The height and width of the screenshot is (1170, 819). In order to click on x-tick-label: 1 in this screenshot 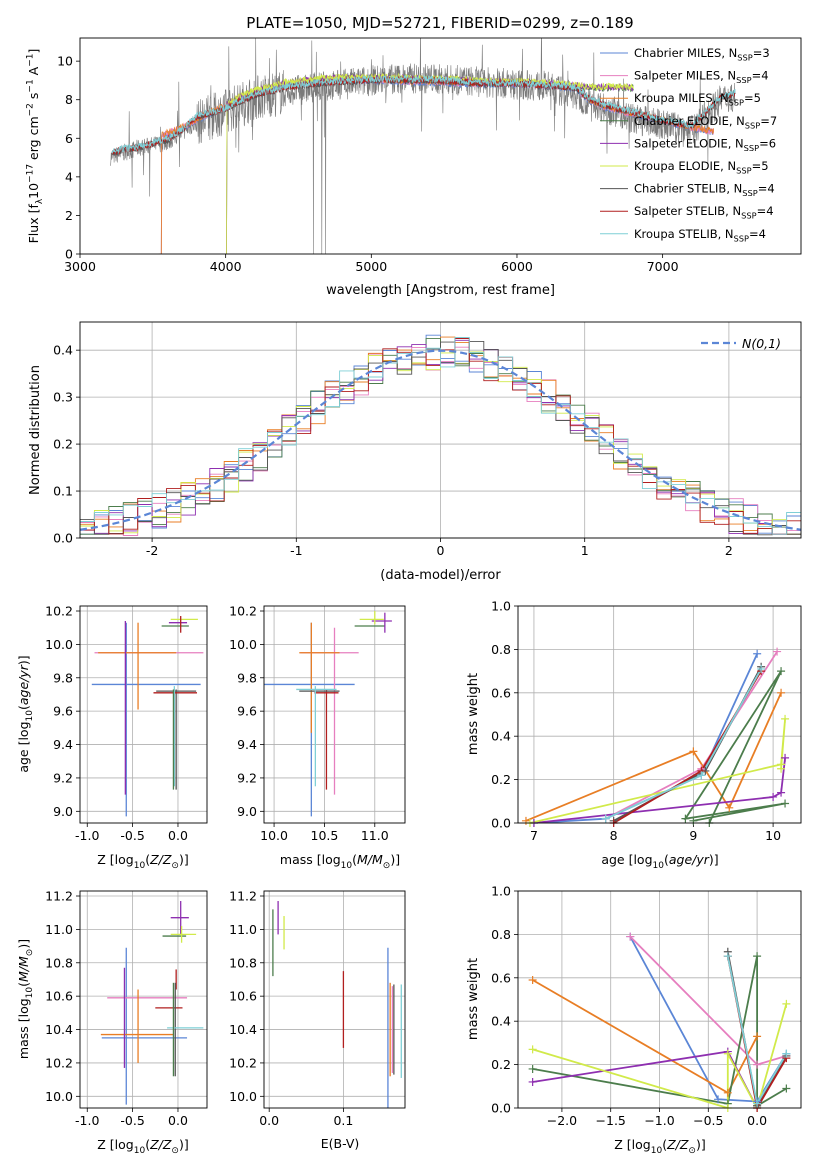, I will do `click(585, 550)`.